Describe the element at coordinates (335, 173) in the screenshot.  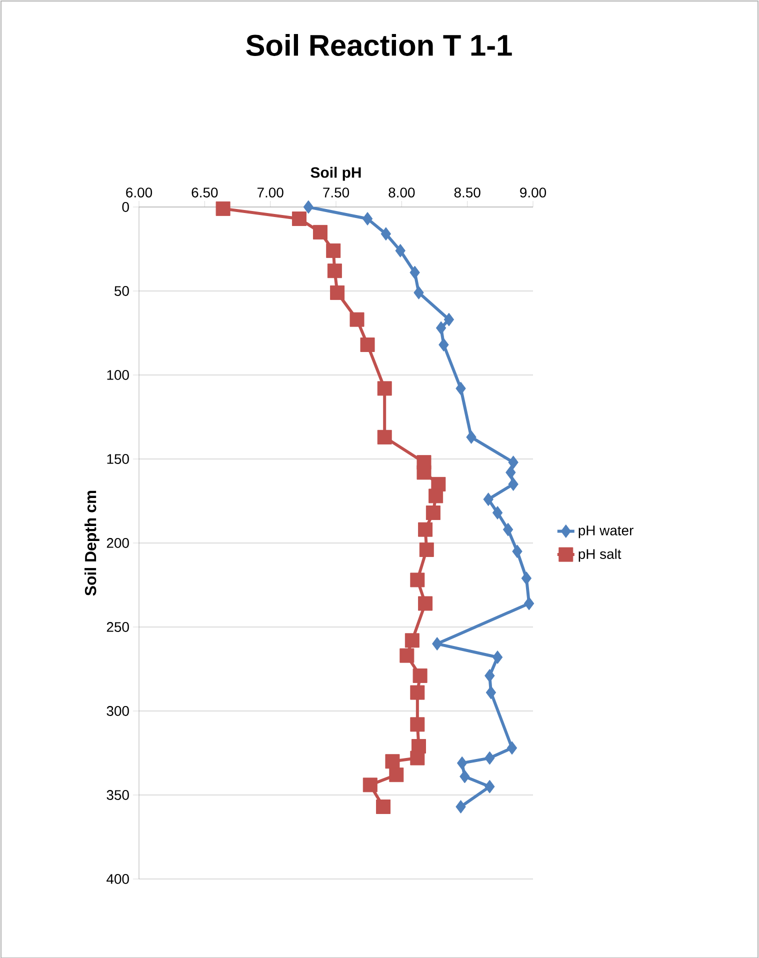
I see `x-axis-title: Soil pH` at that location.